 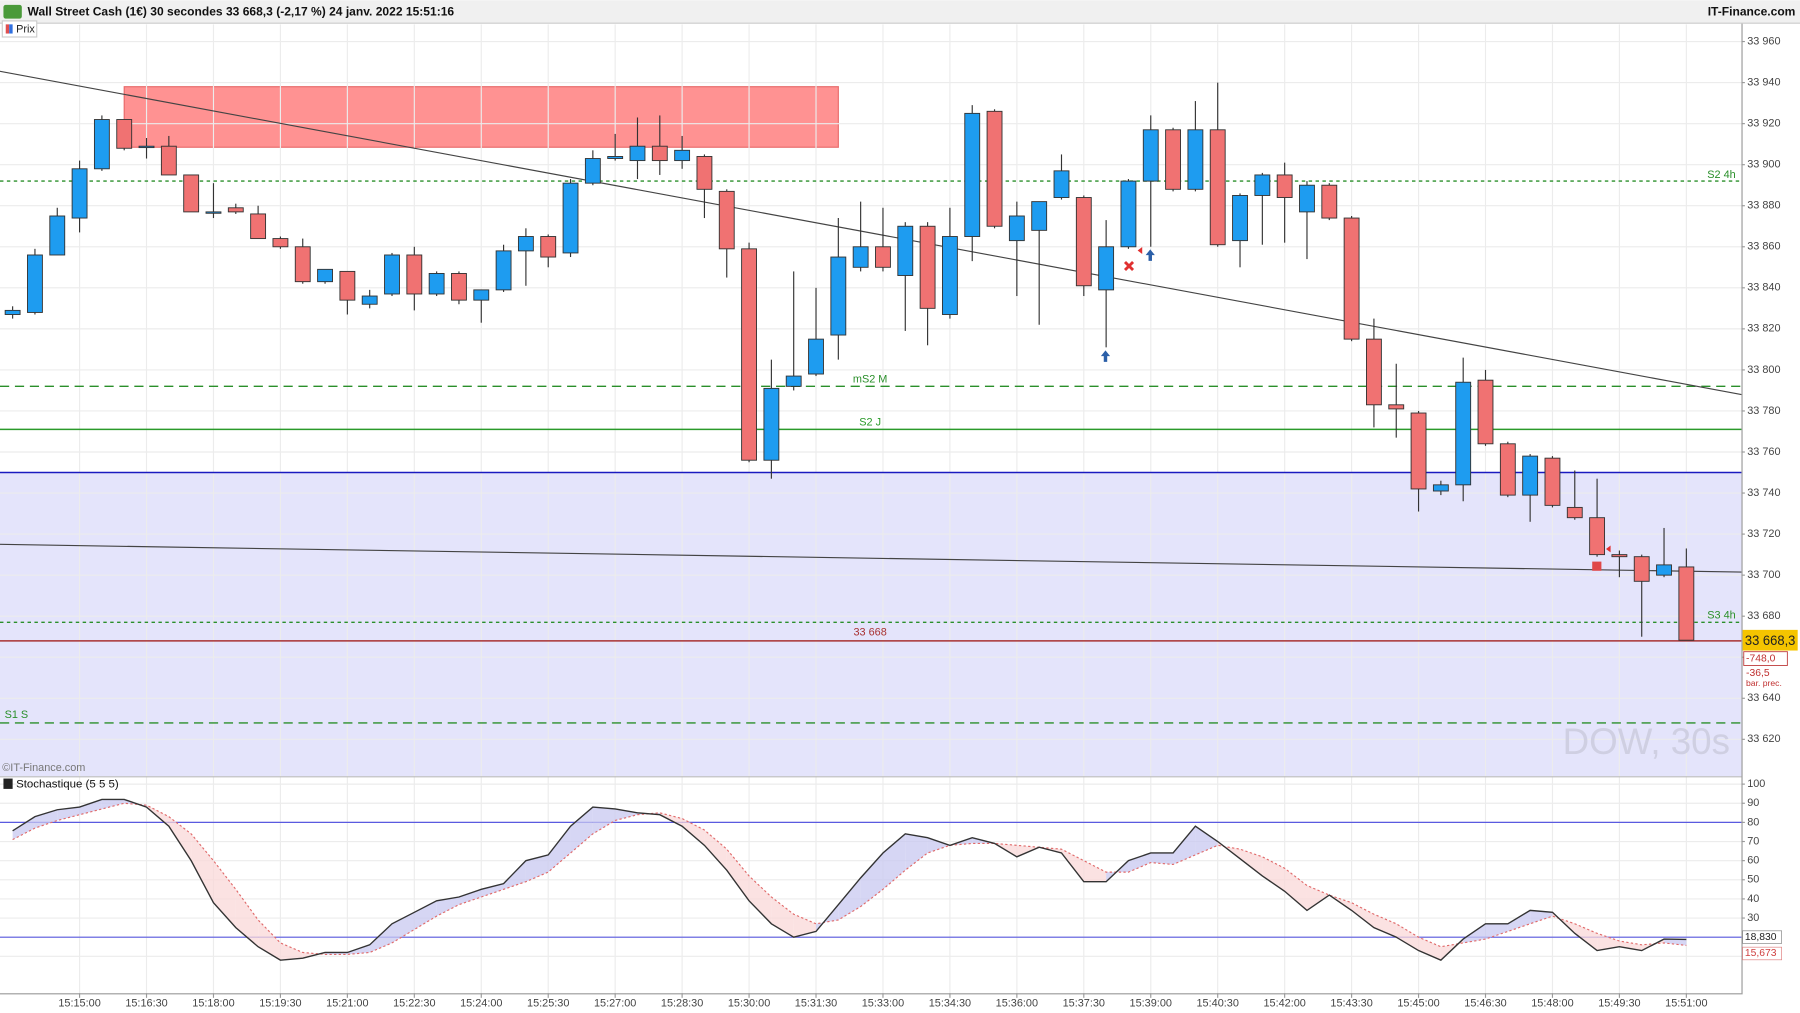 What do you see at coordinates (79, 1003) in the screenshot?
I see `x-tick-label: 15:15:00` at bounding box center [79, 1003].